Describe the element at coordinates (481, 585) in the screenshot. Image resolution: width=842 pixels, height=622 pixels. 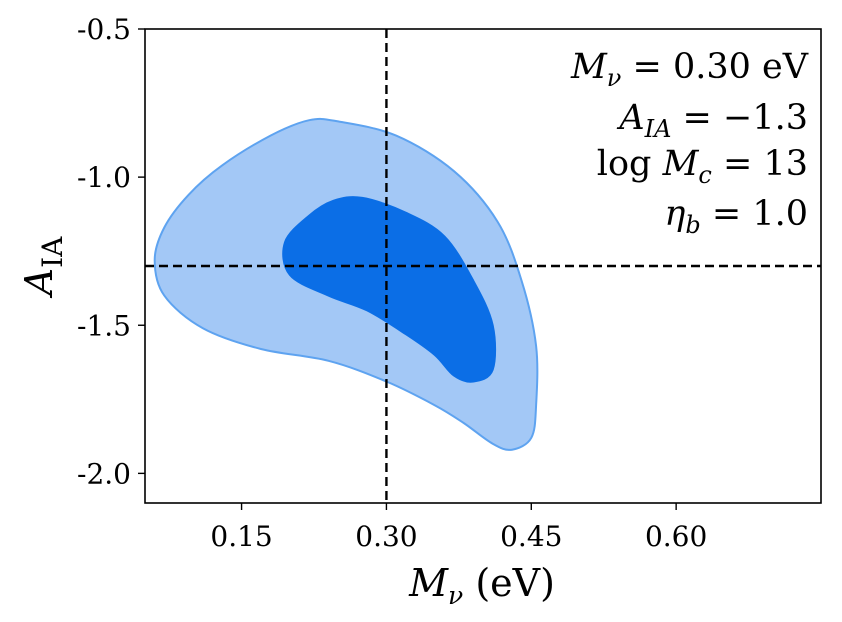
I see `x-axis-label: Mν (eV)` at that location.